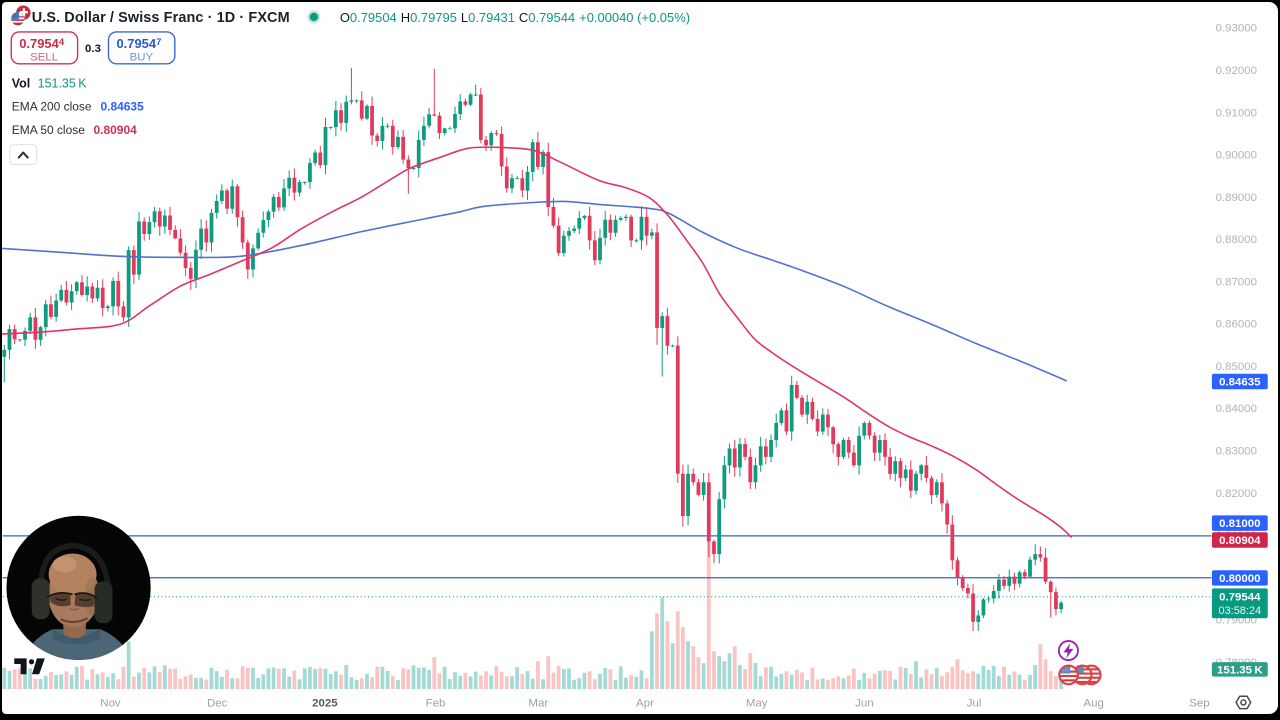 Image resolution: width=1280 pixels, height=720 pixels. What do you see at coordinates (217, 704) in the screenshot?
I see `svg-text: Dec` at bounding box center [217, 704].